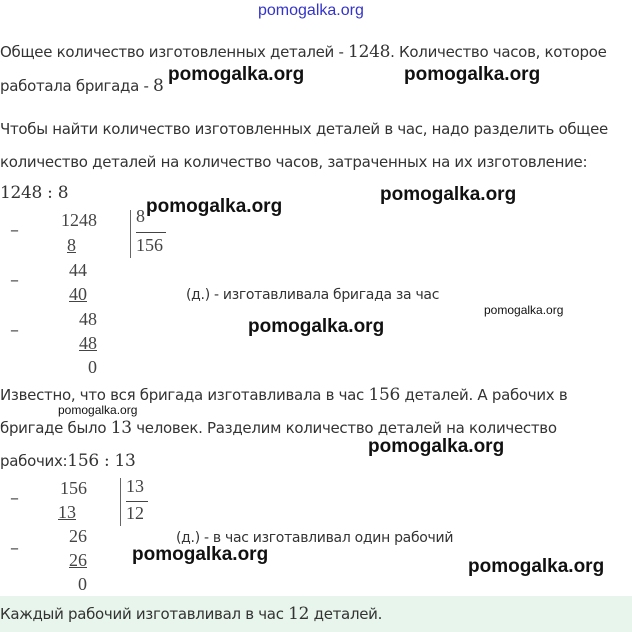  What do you see at coordinates (299, 614) in the screenshot?
I see `number: 12` at bounding box center [299, 614].